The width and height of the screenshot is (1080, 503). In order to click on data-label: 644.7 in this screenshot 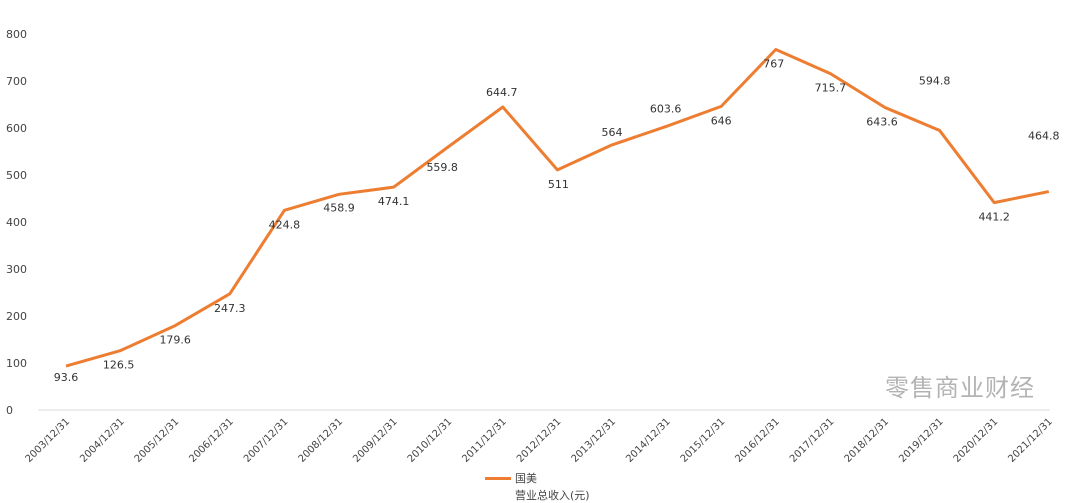, I will do `click(502, 92)`.